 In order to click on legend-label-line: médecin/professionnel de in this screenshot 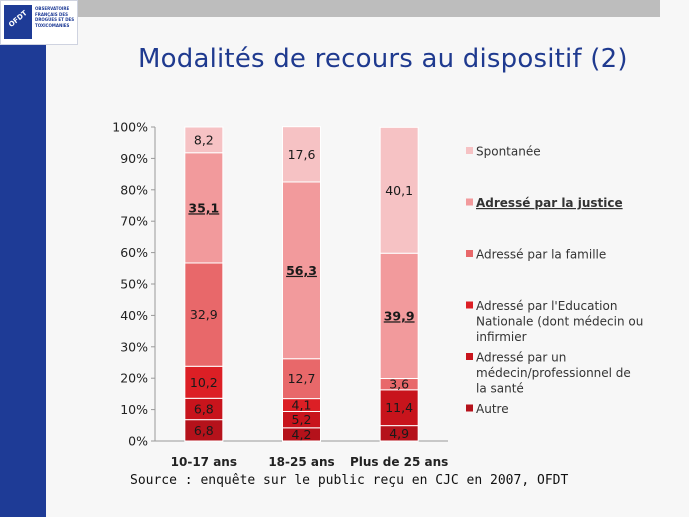, I will do `click(553, 373)`.